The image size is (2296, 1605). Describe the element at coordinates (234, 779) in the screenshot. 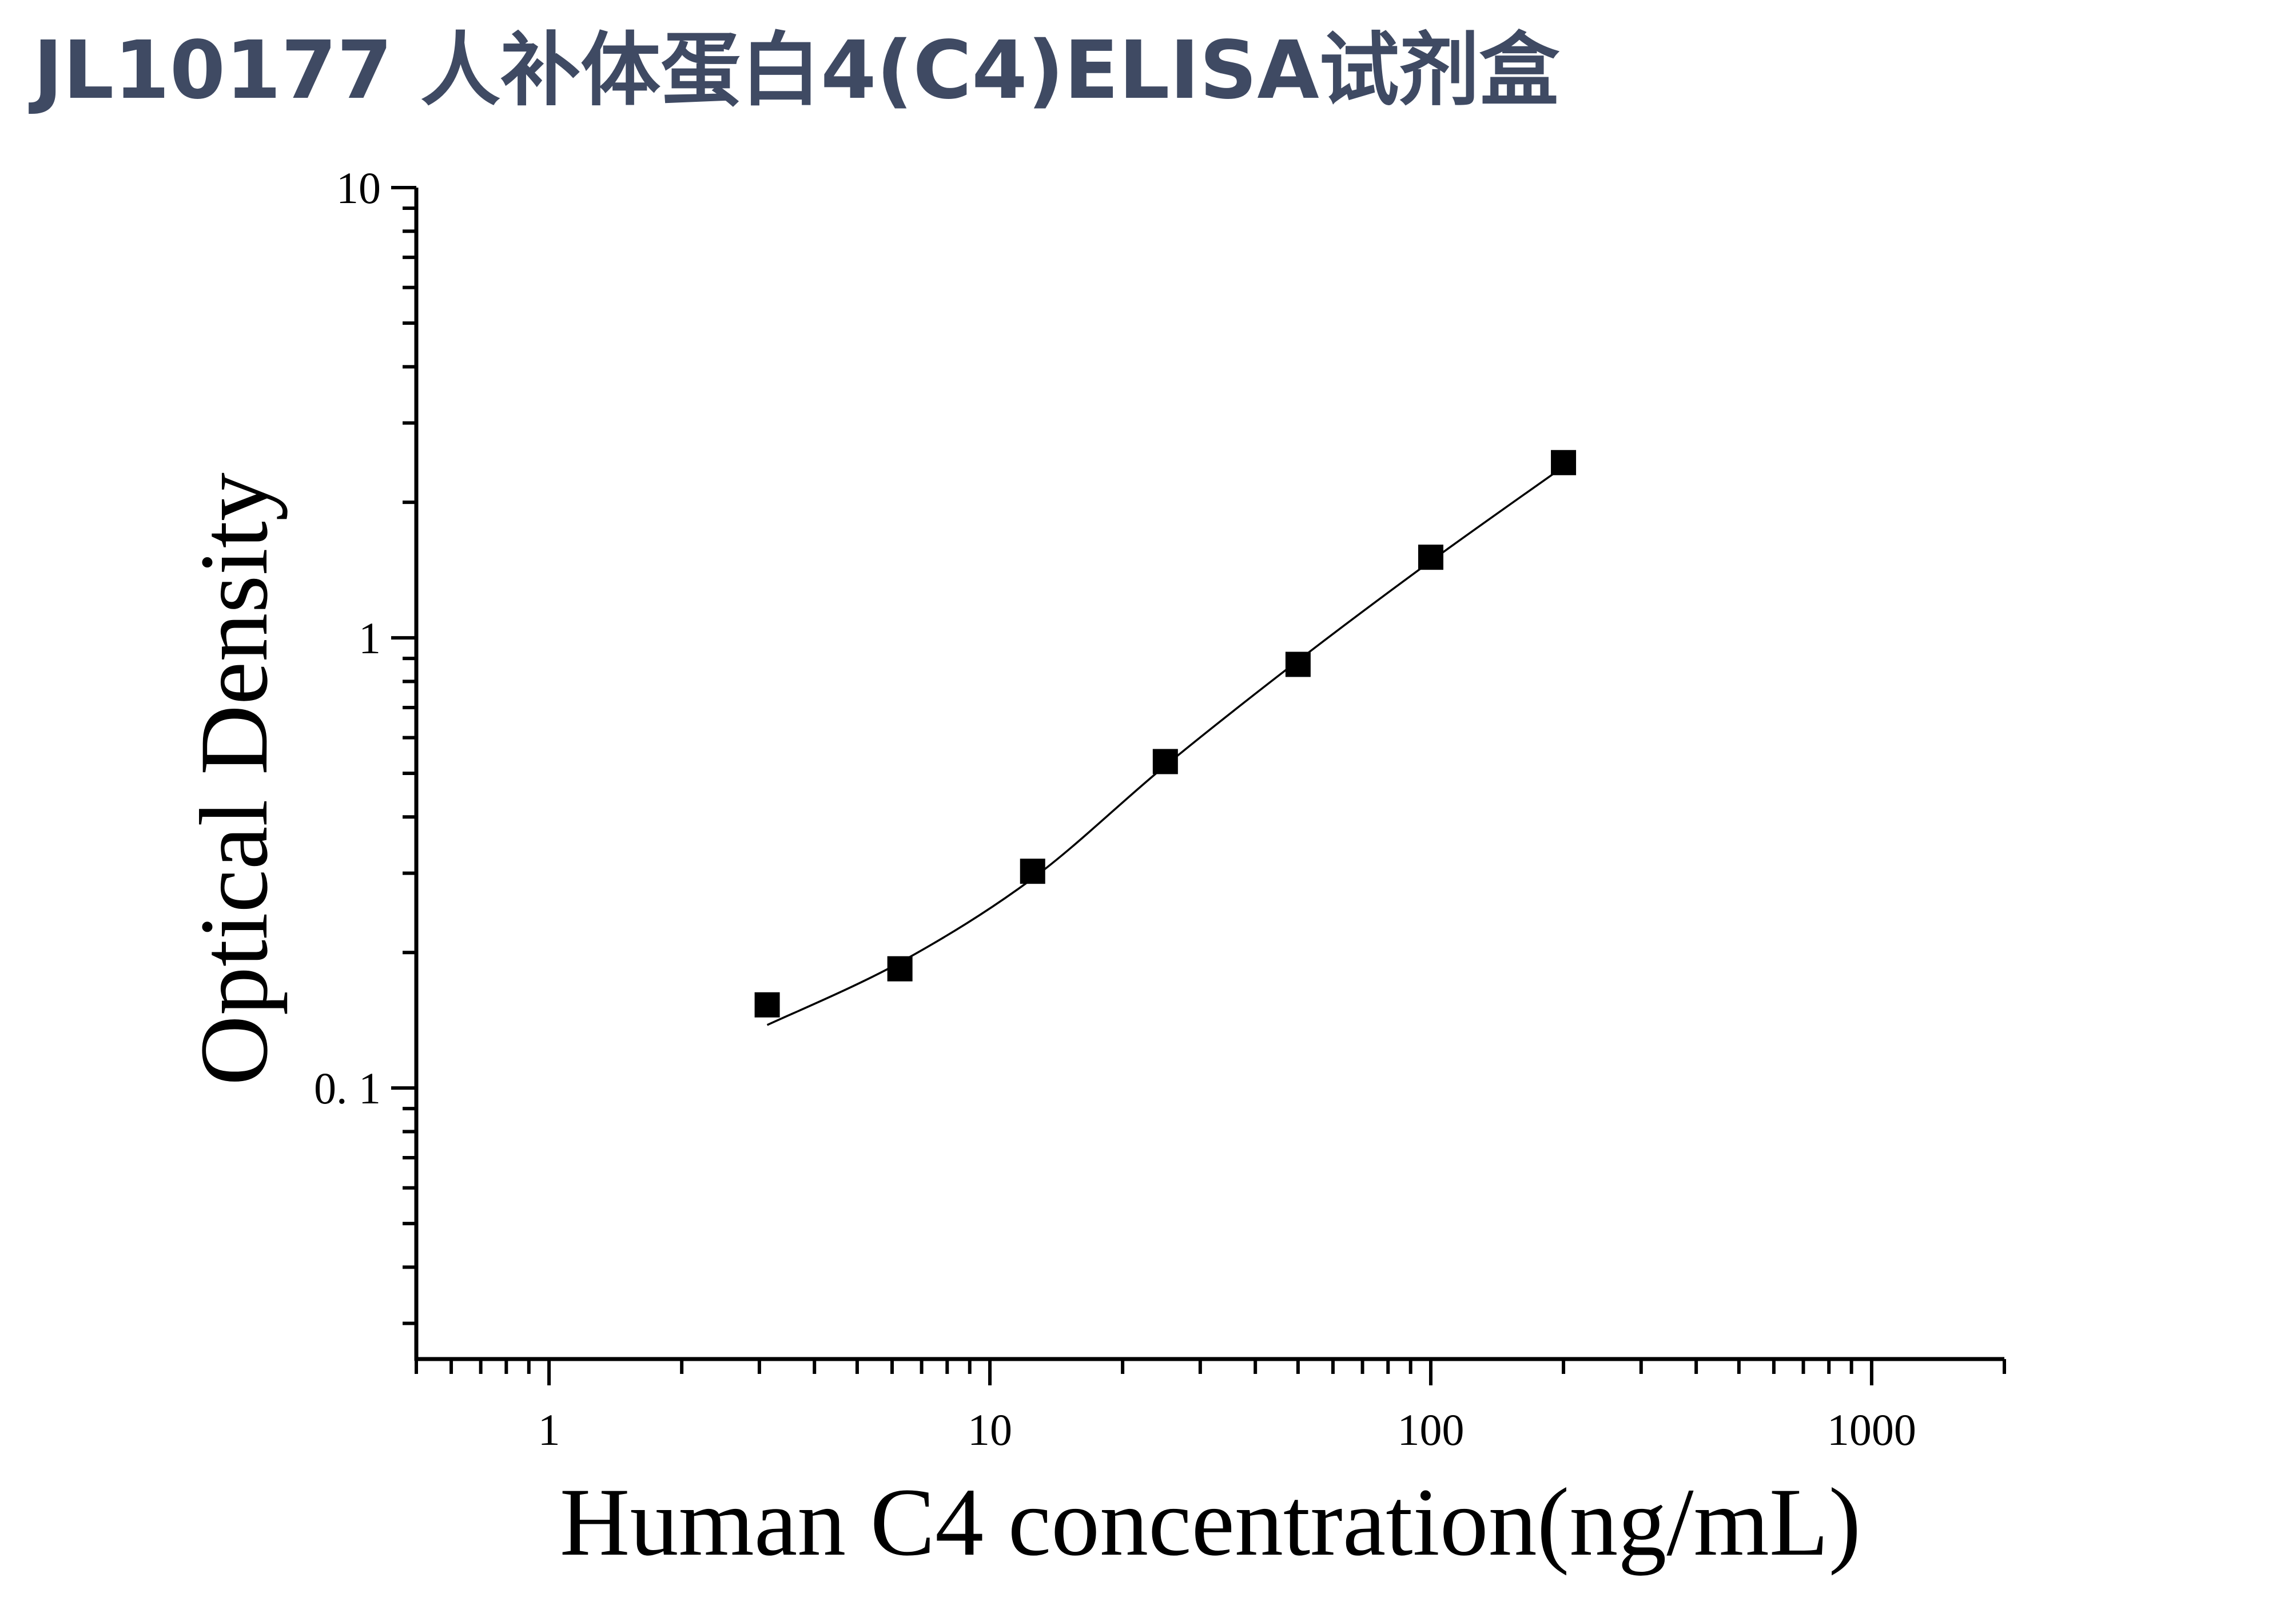

I see `y-axis-label: Optical Density` at that location.